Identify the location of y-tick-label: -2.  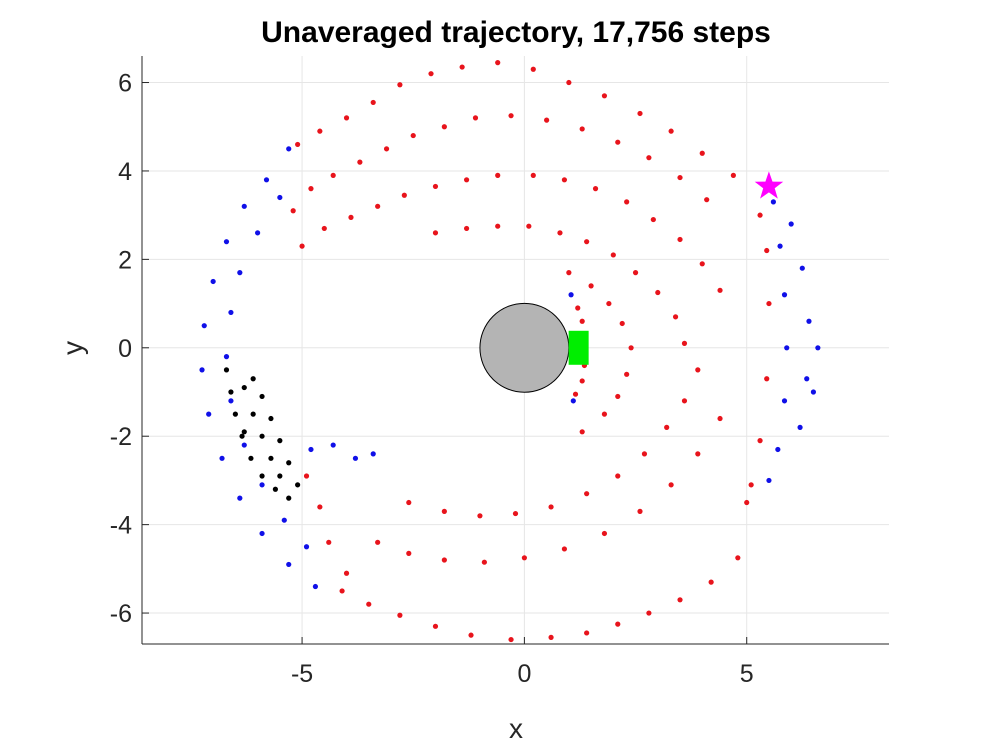
(121, 437).